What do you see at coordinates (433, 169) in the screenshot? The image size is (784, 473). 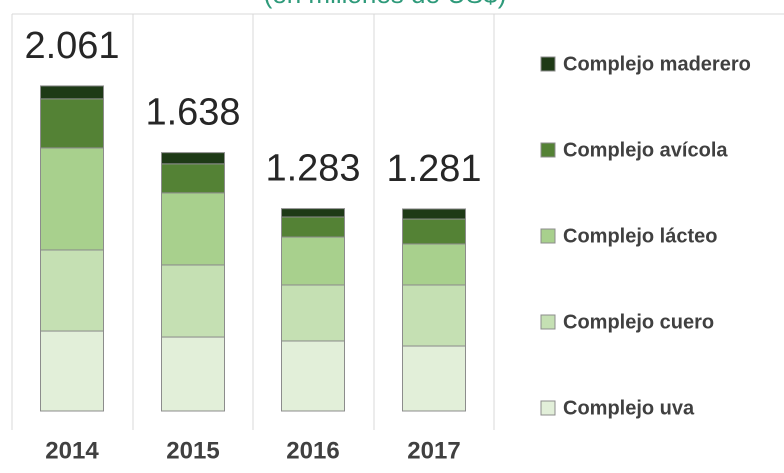 I see `total-label: 1.281` at bounding box center [433, 169].